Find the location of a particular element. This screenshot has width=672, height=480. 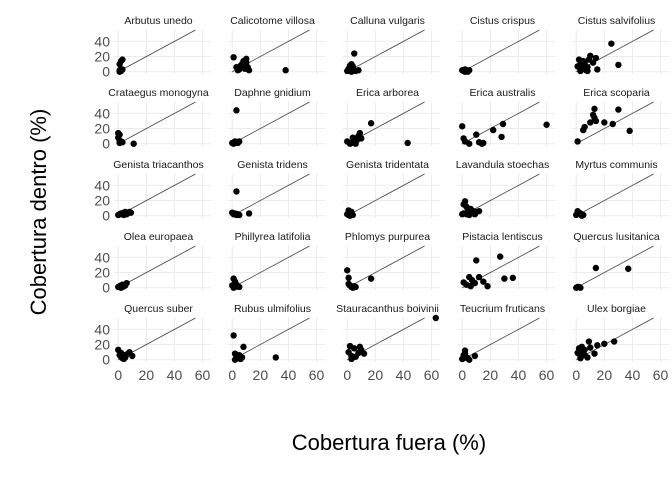

facet-panel: Phlomys purpurea is located at coordinates (391, 261).